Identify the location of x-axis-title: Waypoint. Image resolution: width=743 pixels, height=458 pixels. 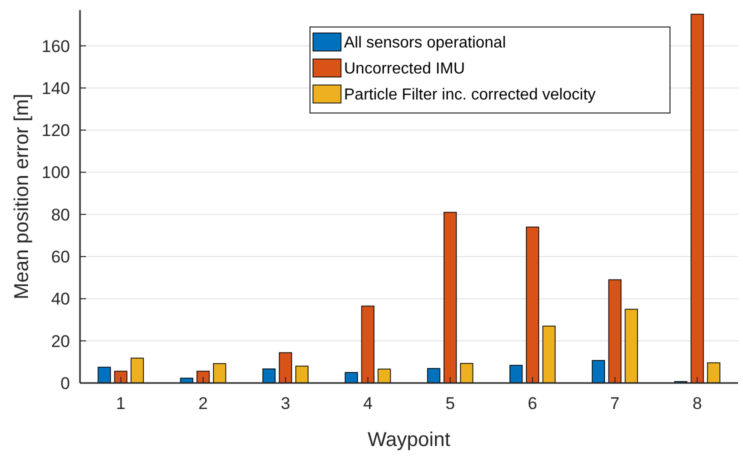
(409, 440).